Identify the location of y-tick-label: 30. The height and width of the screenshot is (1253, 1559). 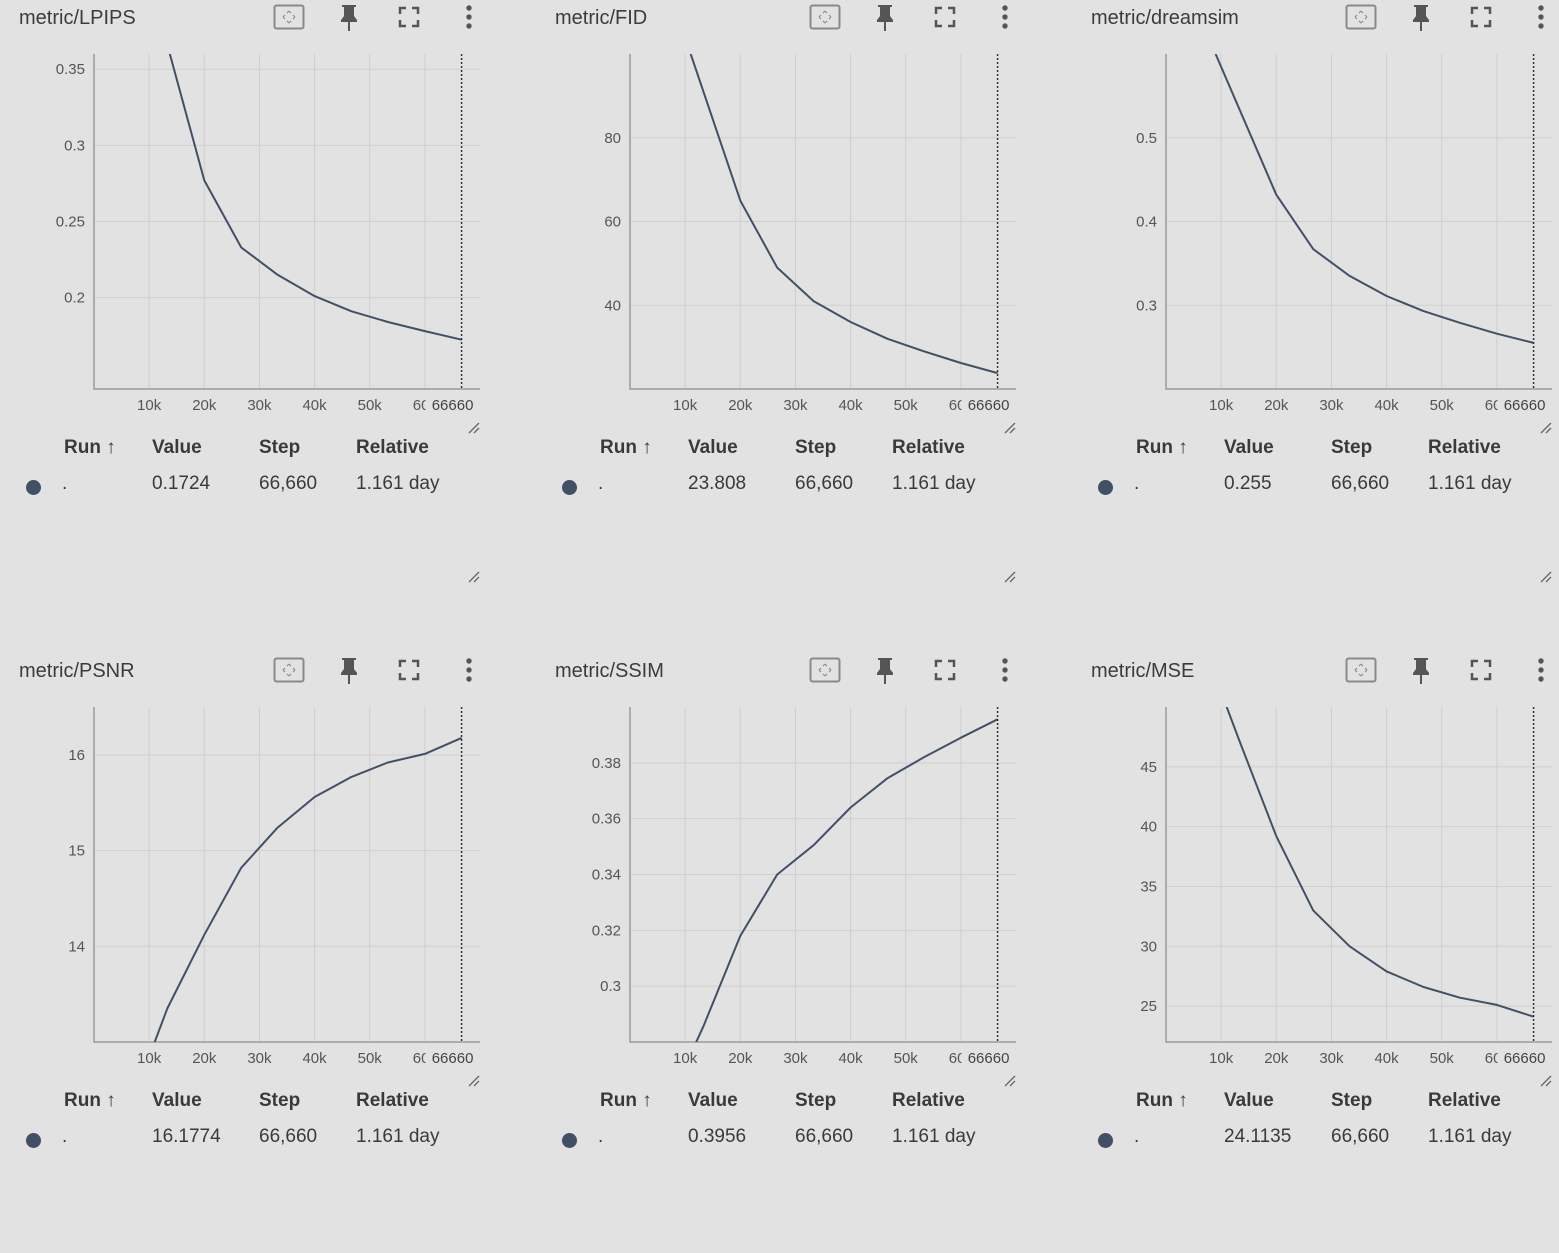
(1148, 946).